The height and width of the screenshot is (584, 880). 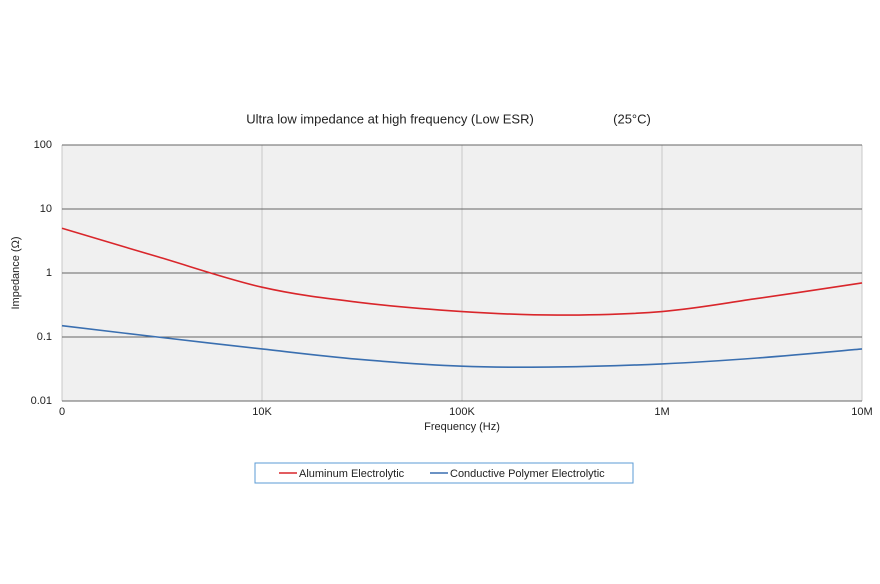 What do you see at coordinates (43, 145) in the screenshot?
I see `y-tick-label: 100` at bounding box center [43, 145].